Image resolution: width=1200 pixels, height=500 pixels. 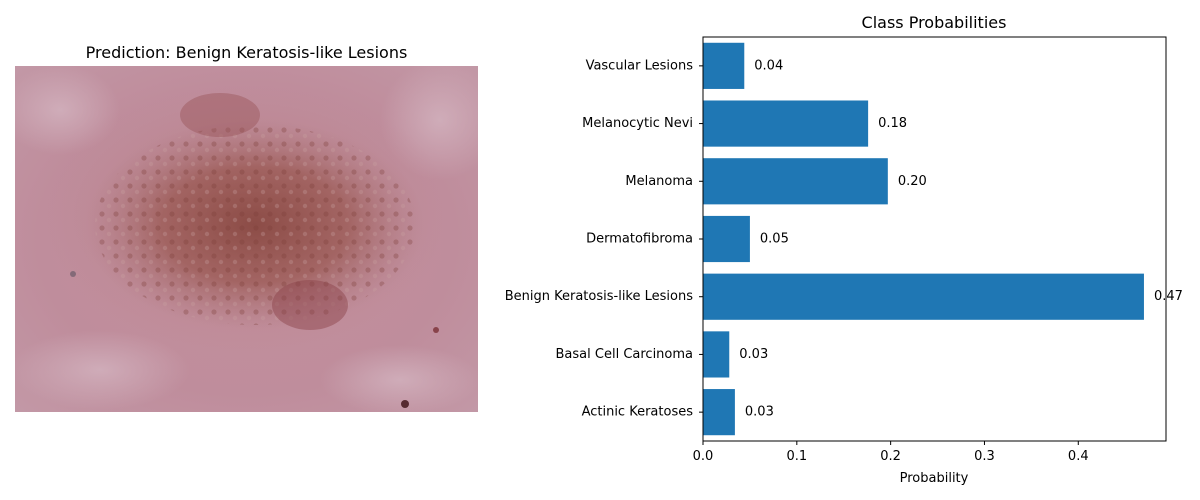 I want to click on x-tick-label-3: 0.3, so click(x=984, y=456).